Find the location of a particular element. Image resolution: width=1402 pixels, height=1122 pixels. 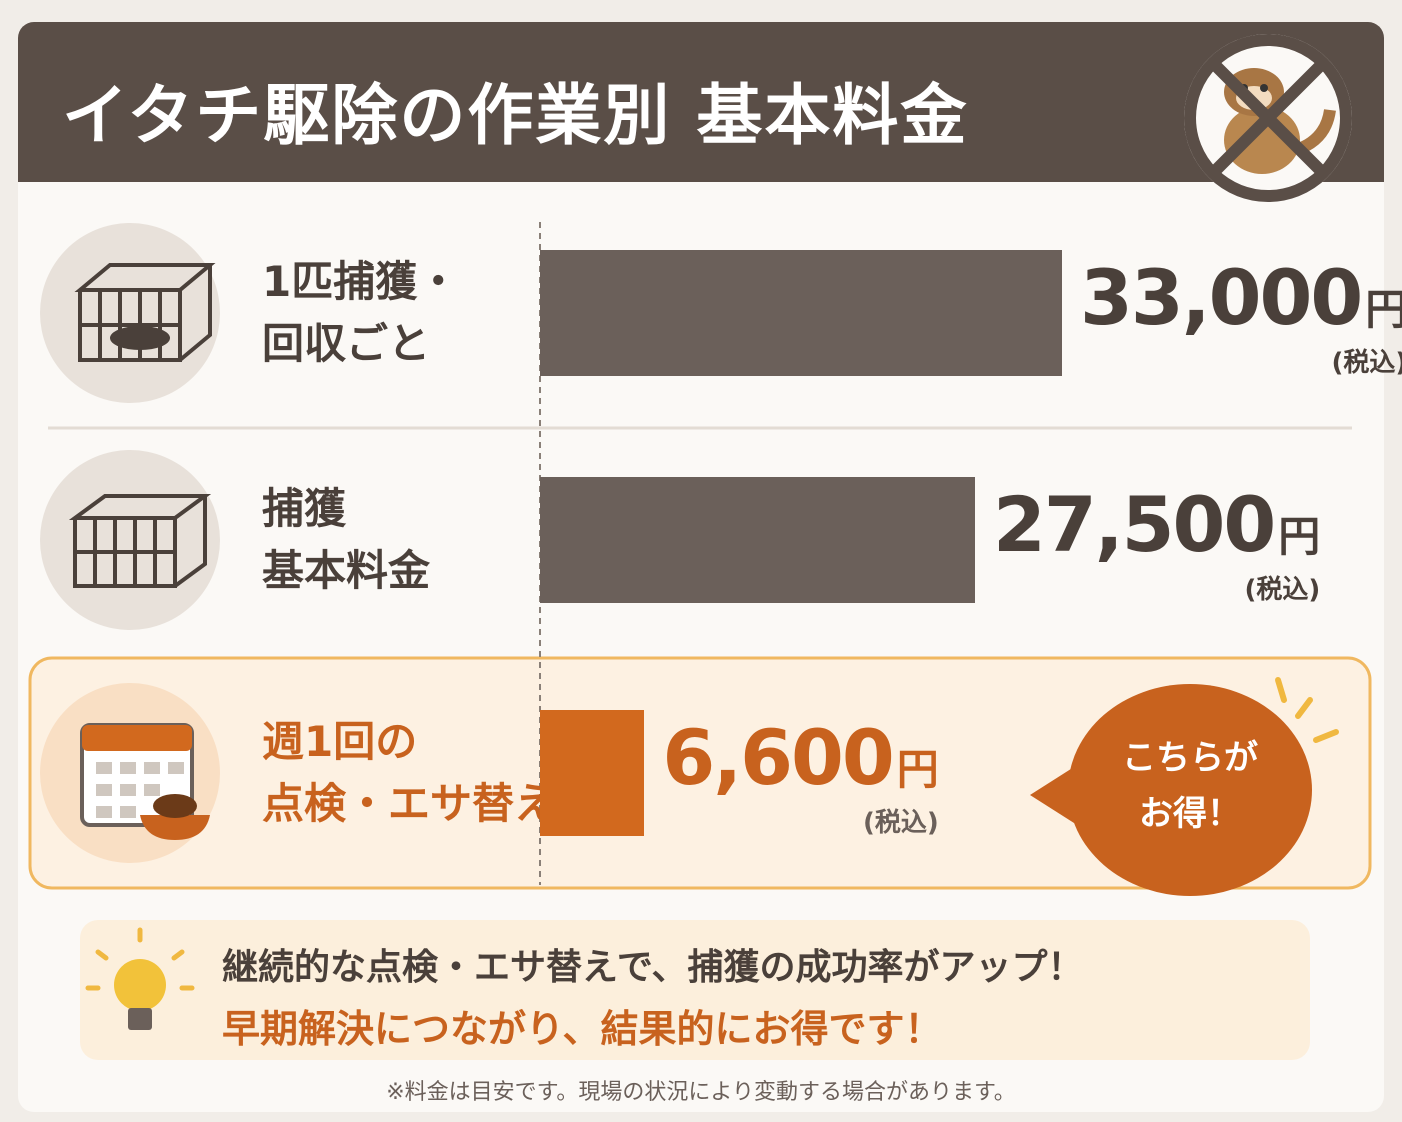

value-group: 33,000円 (税込) is located at coordinates (1241, 316).